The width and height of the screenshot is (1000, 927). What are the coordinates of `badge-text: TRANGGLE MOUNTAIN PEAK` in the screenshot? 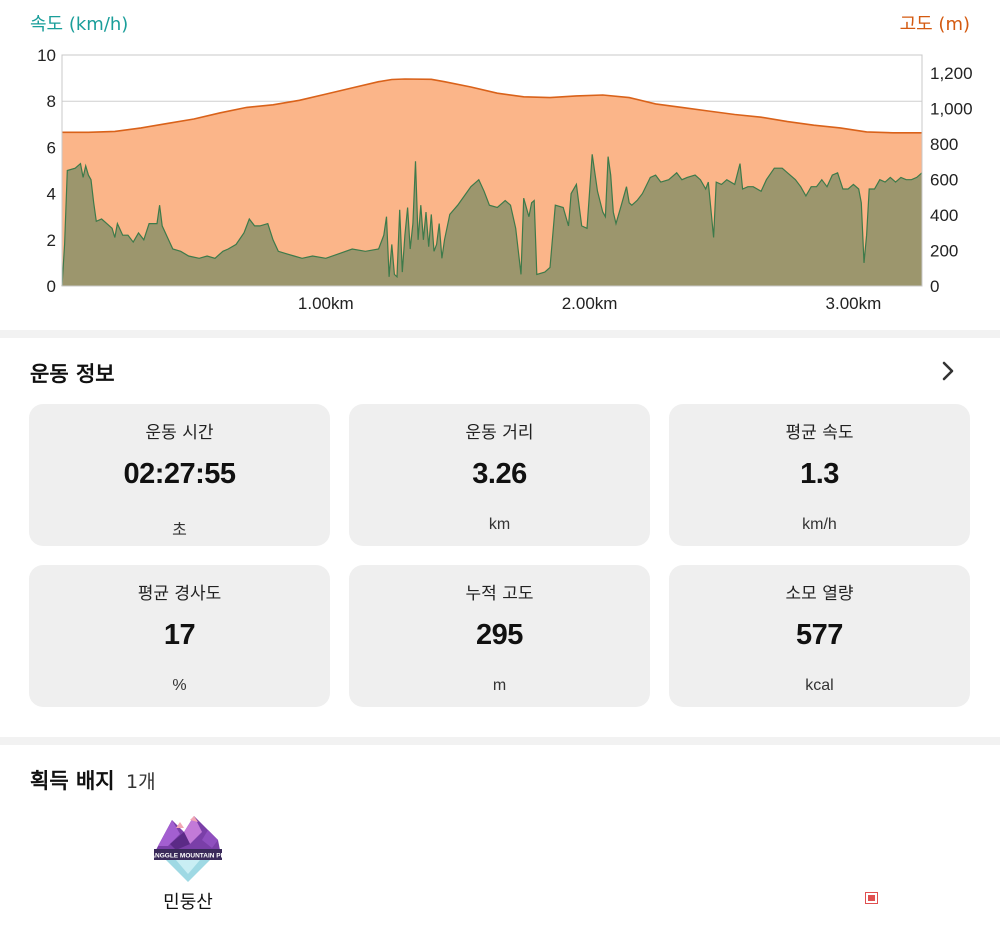 It's located at (188, 856).